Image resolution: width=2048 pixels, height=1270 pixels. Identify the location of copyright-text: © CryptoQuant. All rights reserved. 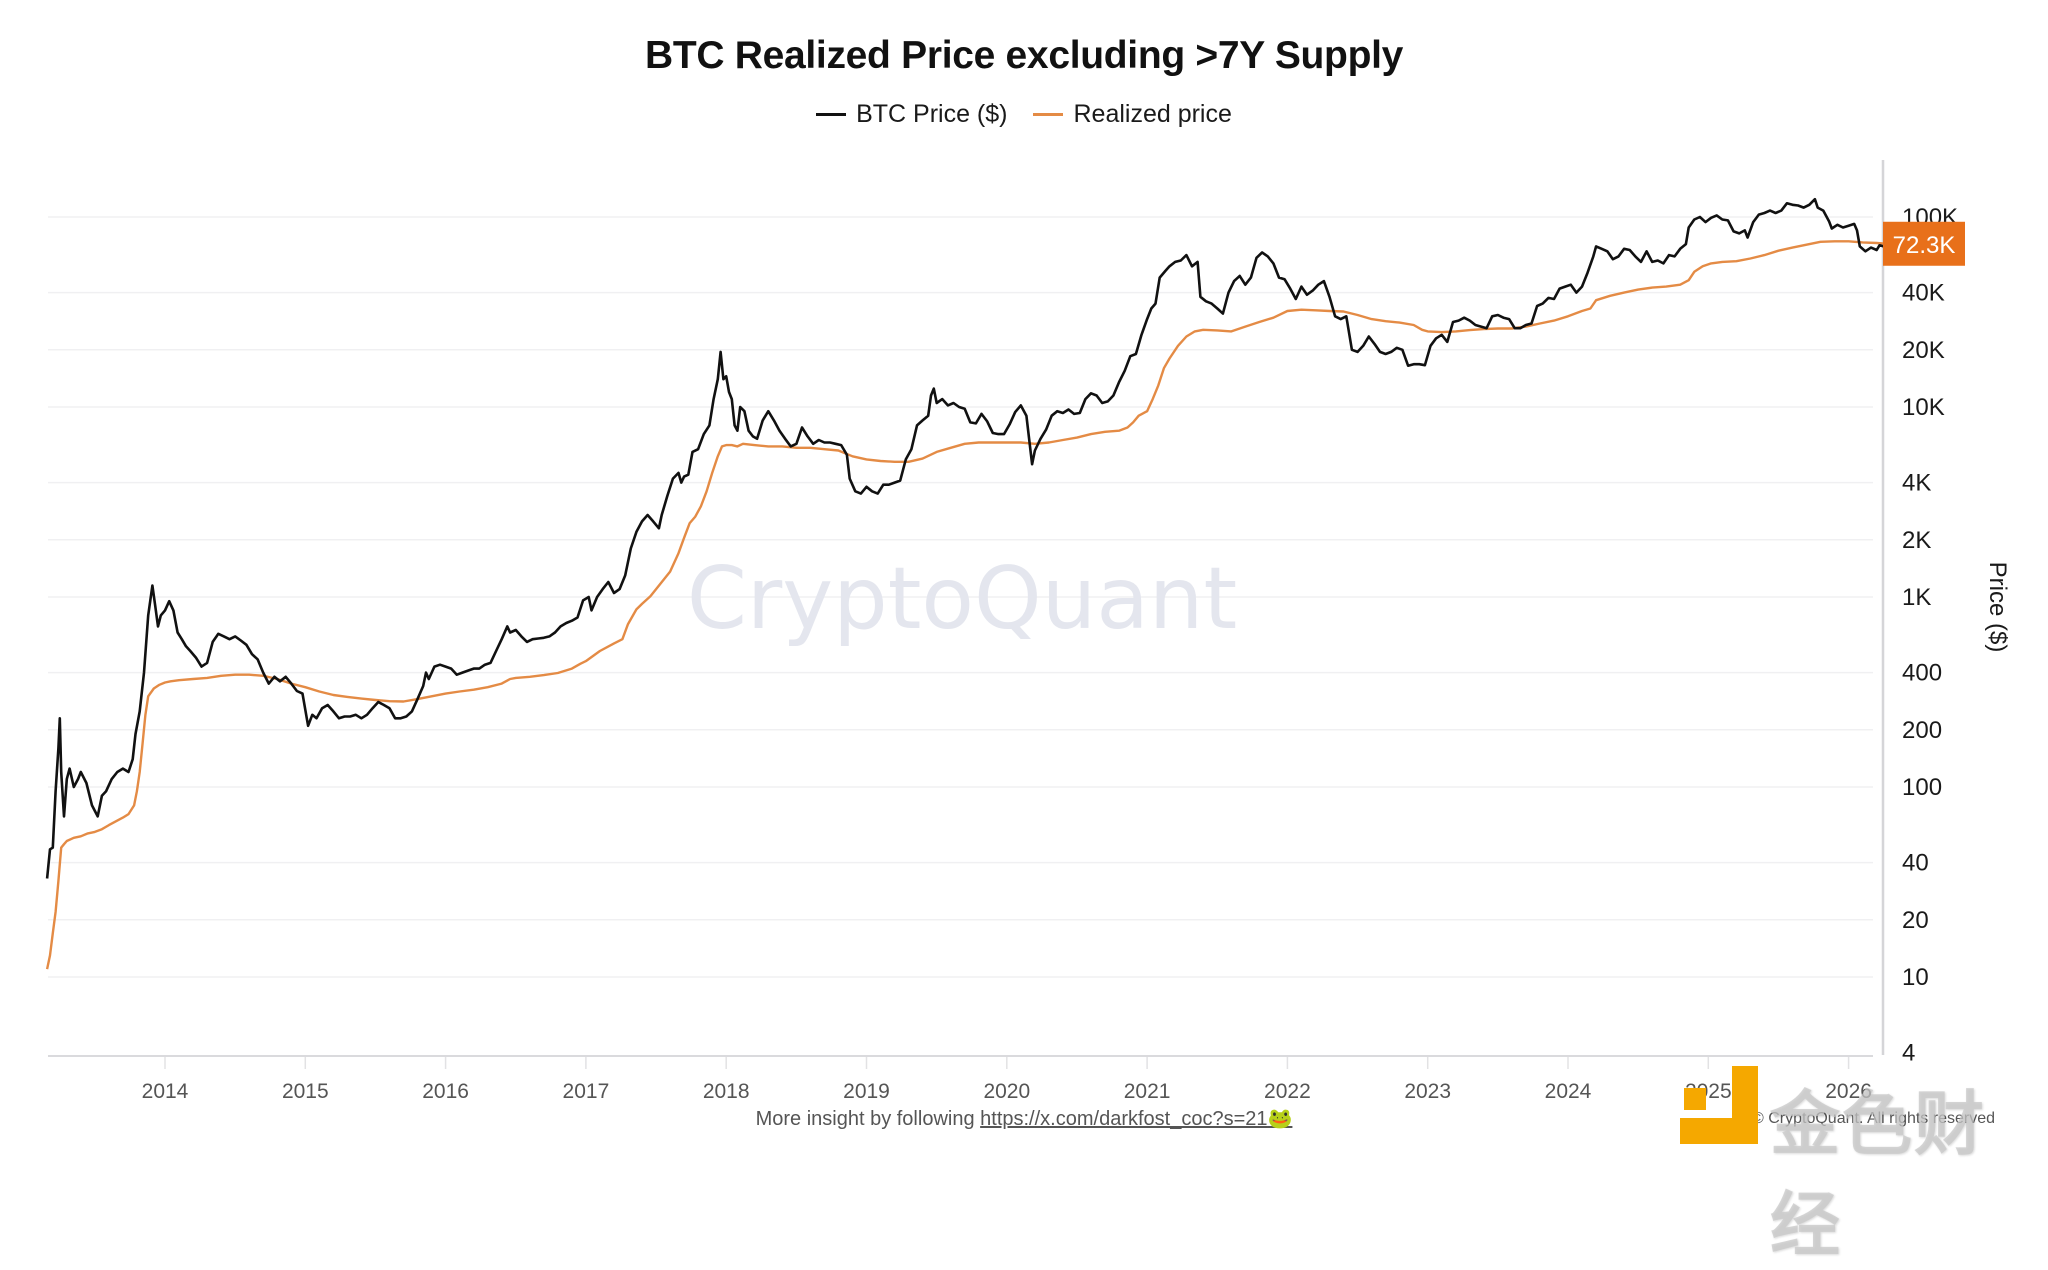
(1873, 1118).